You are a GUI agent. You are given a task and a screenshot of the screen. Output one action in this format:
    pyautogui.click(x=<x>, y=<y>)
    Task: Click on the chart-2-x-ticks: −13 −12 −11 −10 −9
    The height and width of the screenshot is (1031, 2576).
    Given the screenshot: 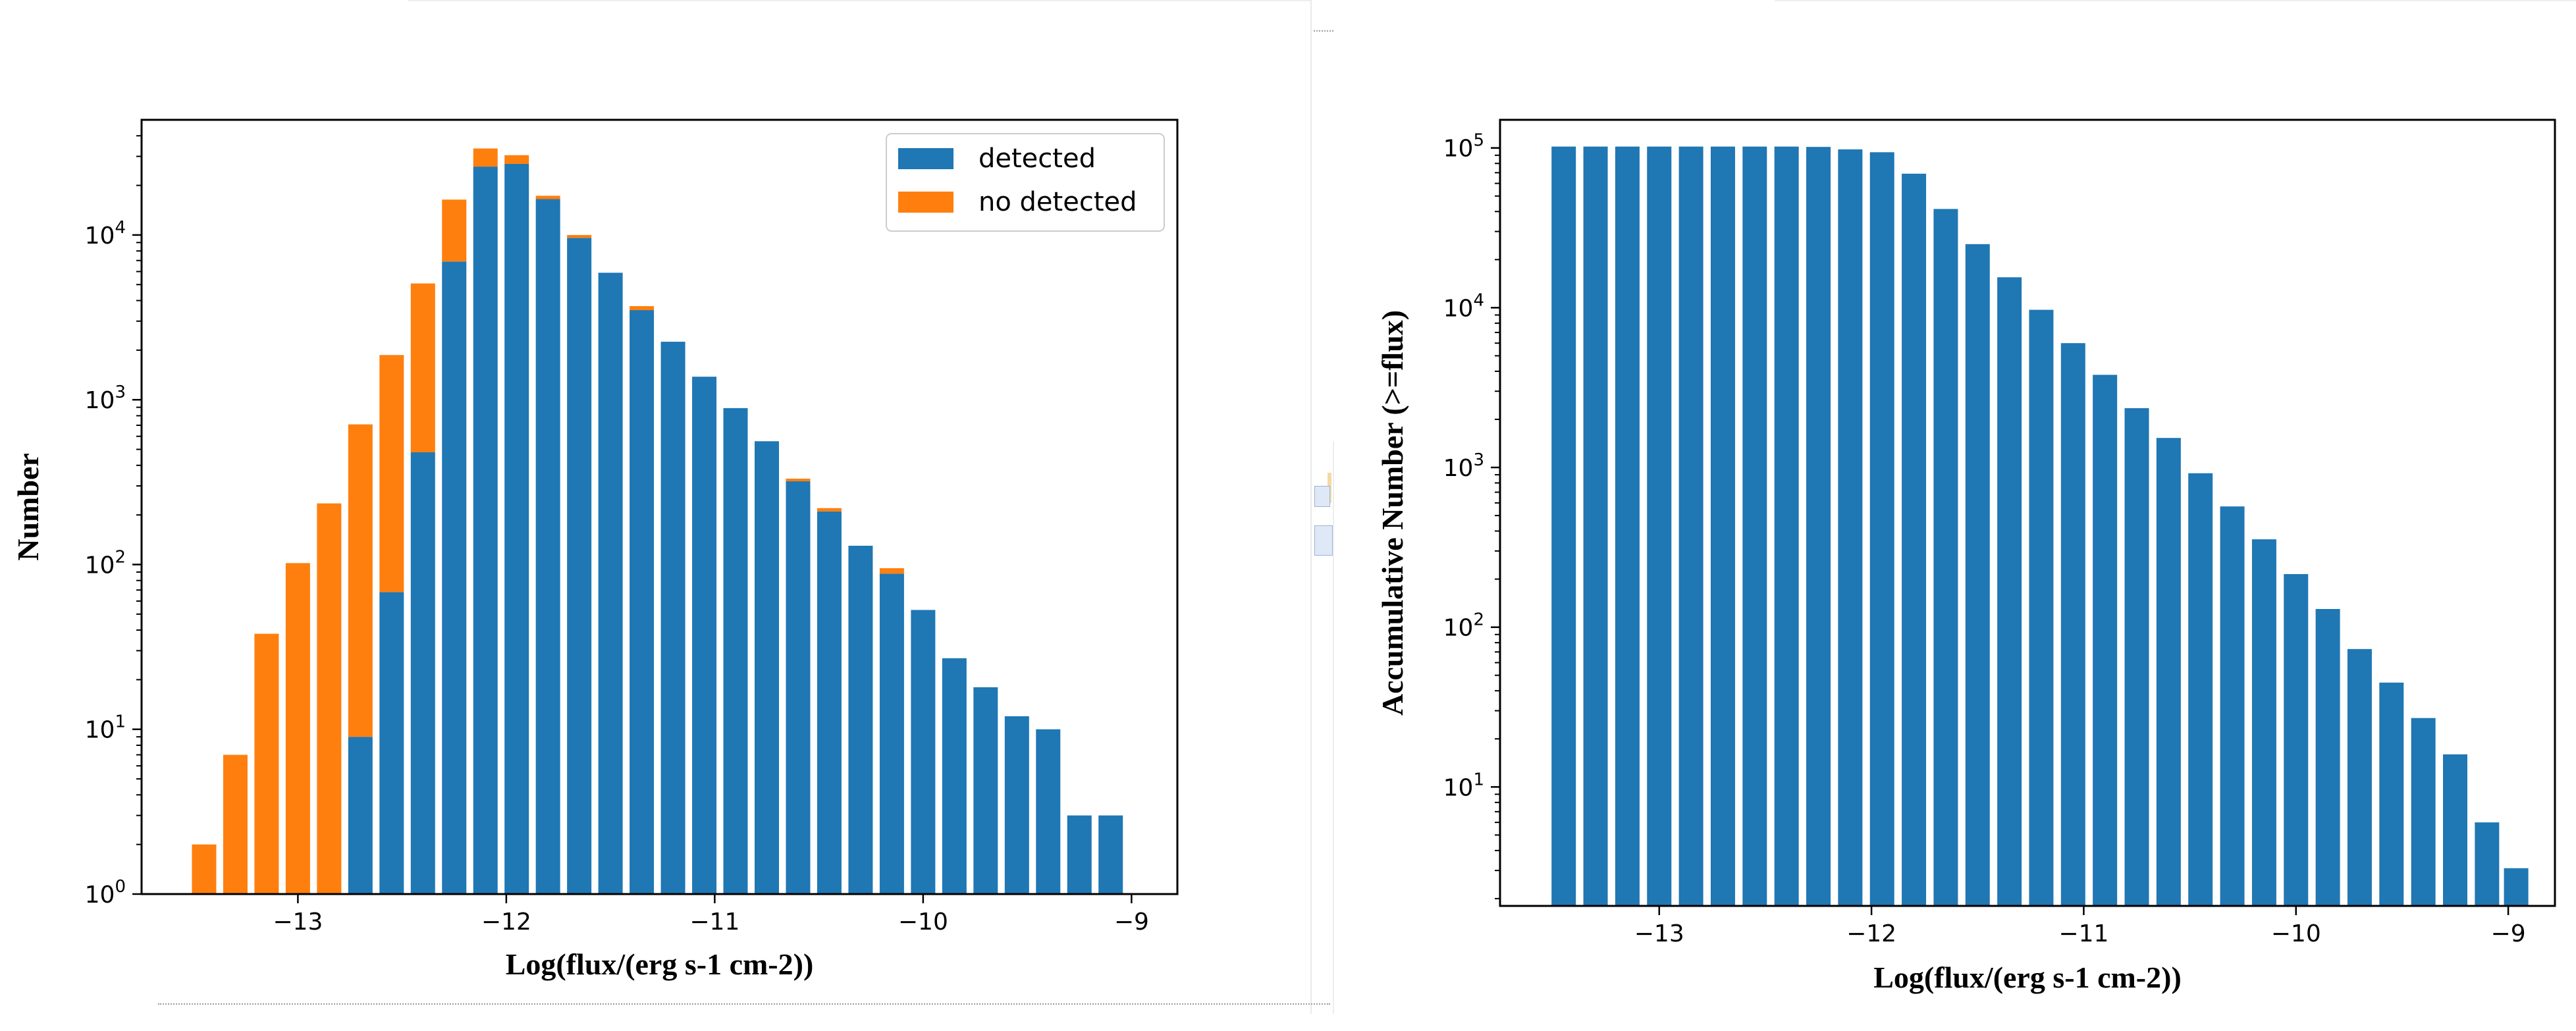 What is the action you would take?
    pyautogui.click(x=2080, y=926)
    